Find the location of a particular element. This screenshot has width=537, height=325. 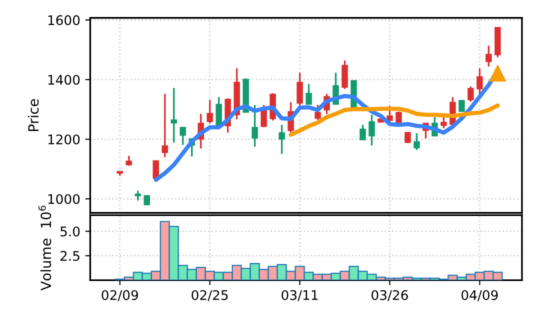

line-series is located at coordinates (394, 120).